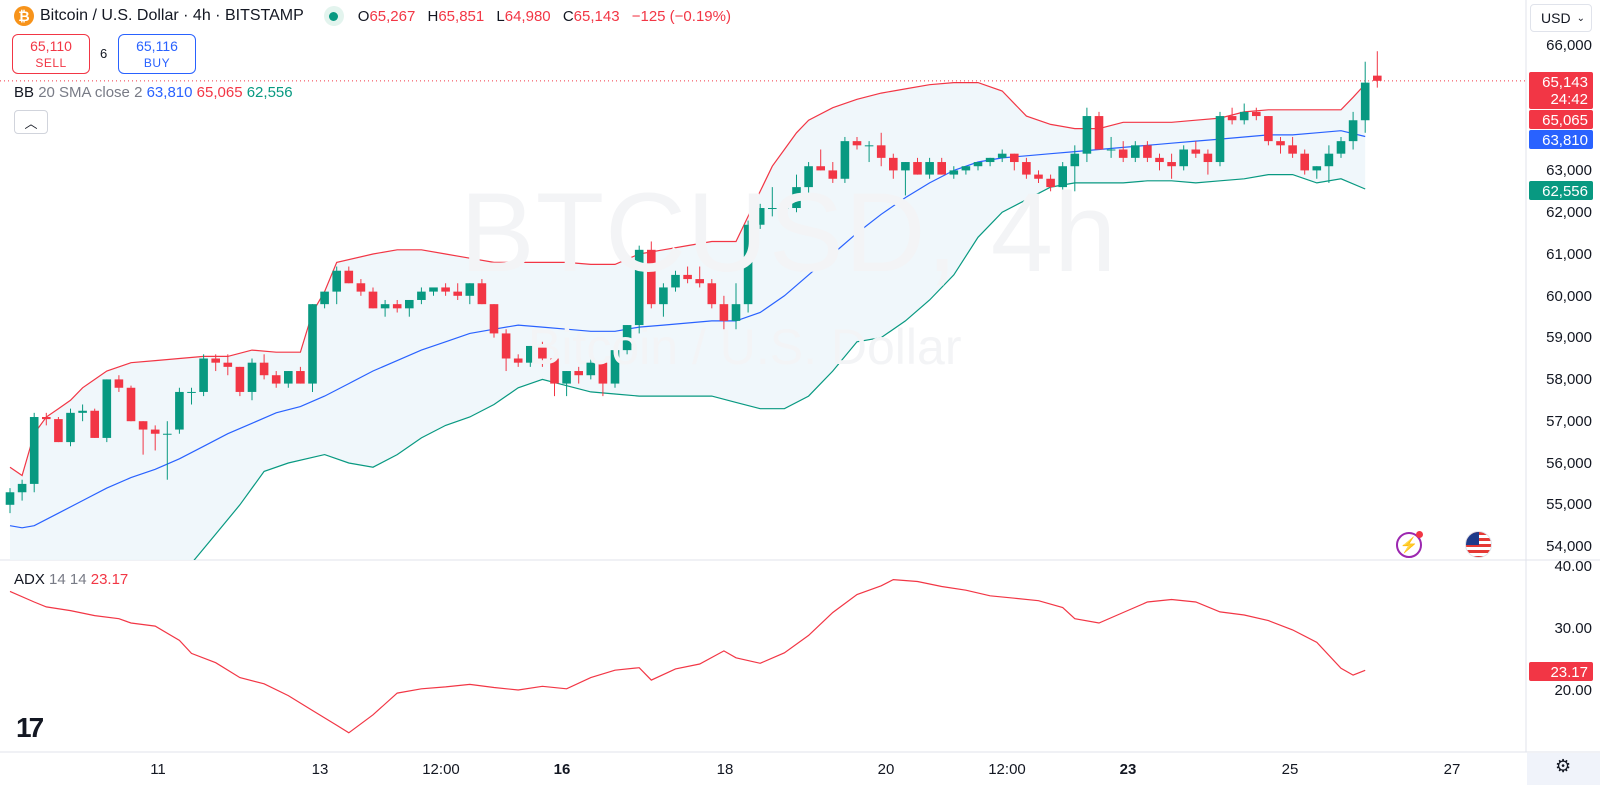 The image size is (1600, 785). I want to click on buy-button: 65,116 BUY, so click(157, 54).